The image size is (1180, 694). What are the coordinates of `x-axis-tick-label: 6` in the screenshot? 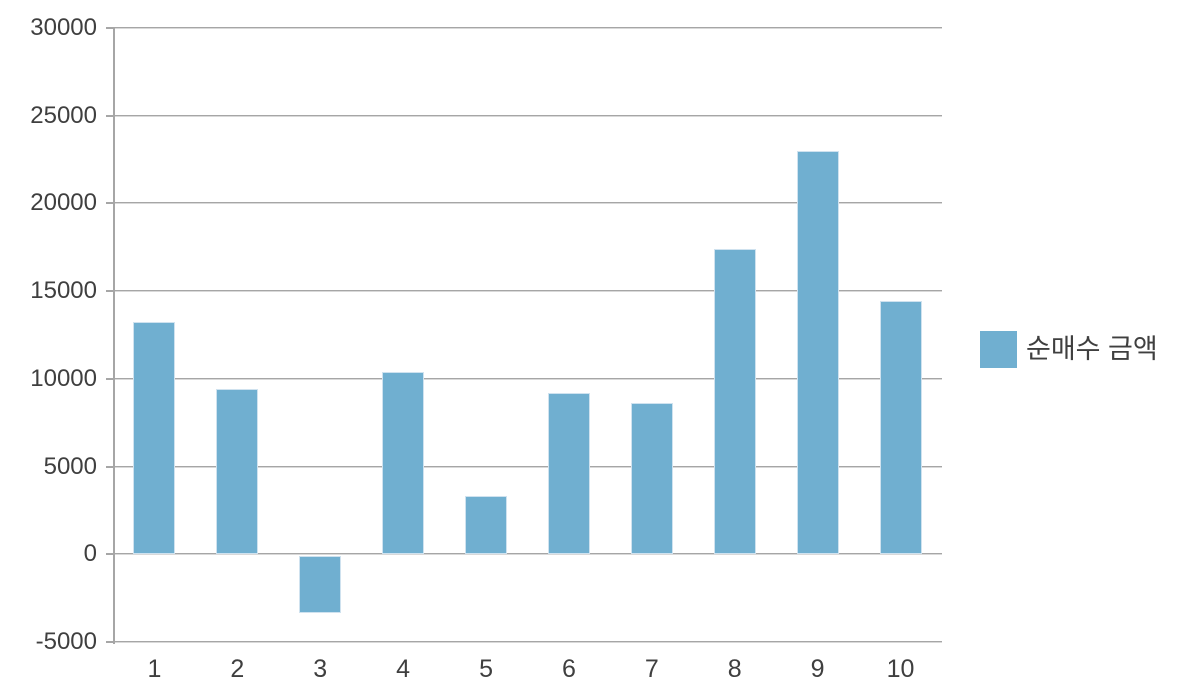 It's located at (568, 669).